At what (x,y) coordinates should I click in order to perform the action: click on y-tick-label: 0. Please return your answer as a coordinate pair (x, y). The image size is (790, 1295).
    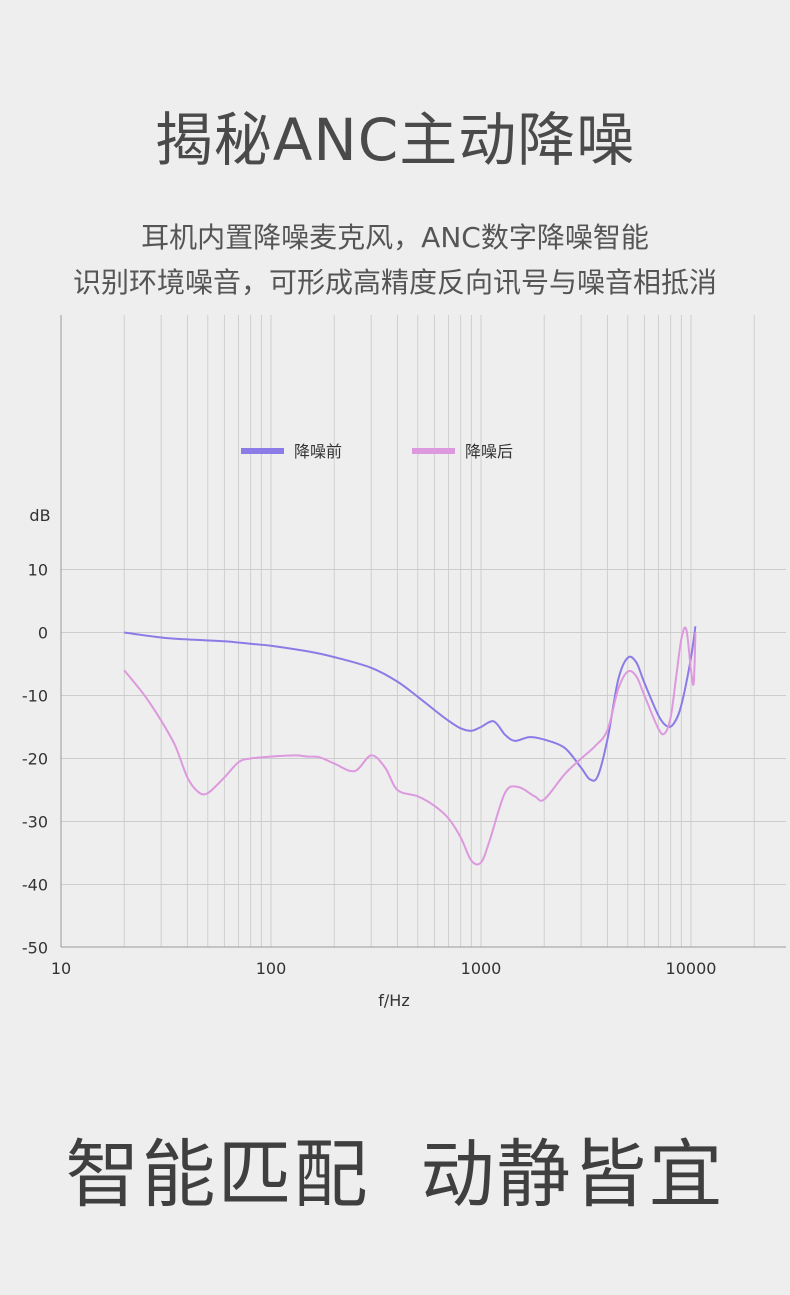
    Looking at the image, I should click on (43, 633).